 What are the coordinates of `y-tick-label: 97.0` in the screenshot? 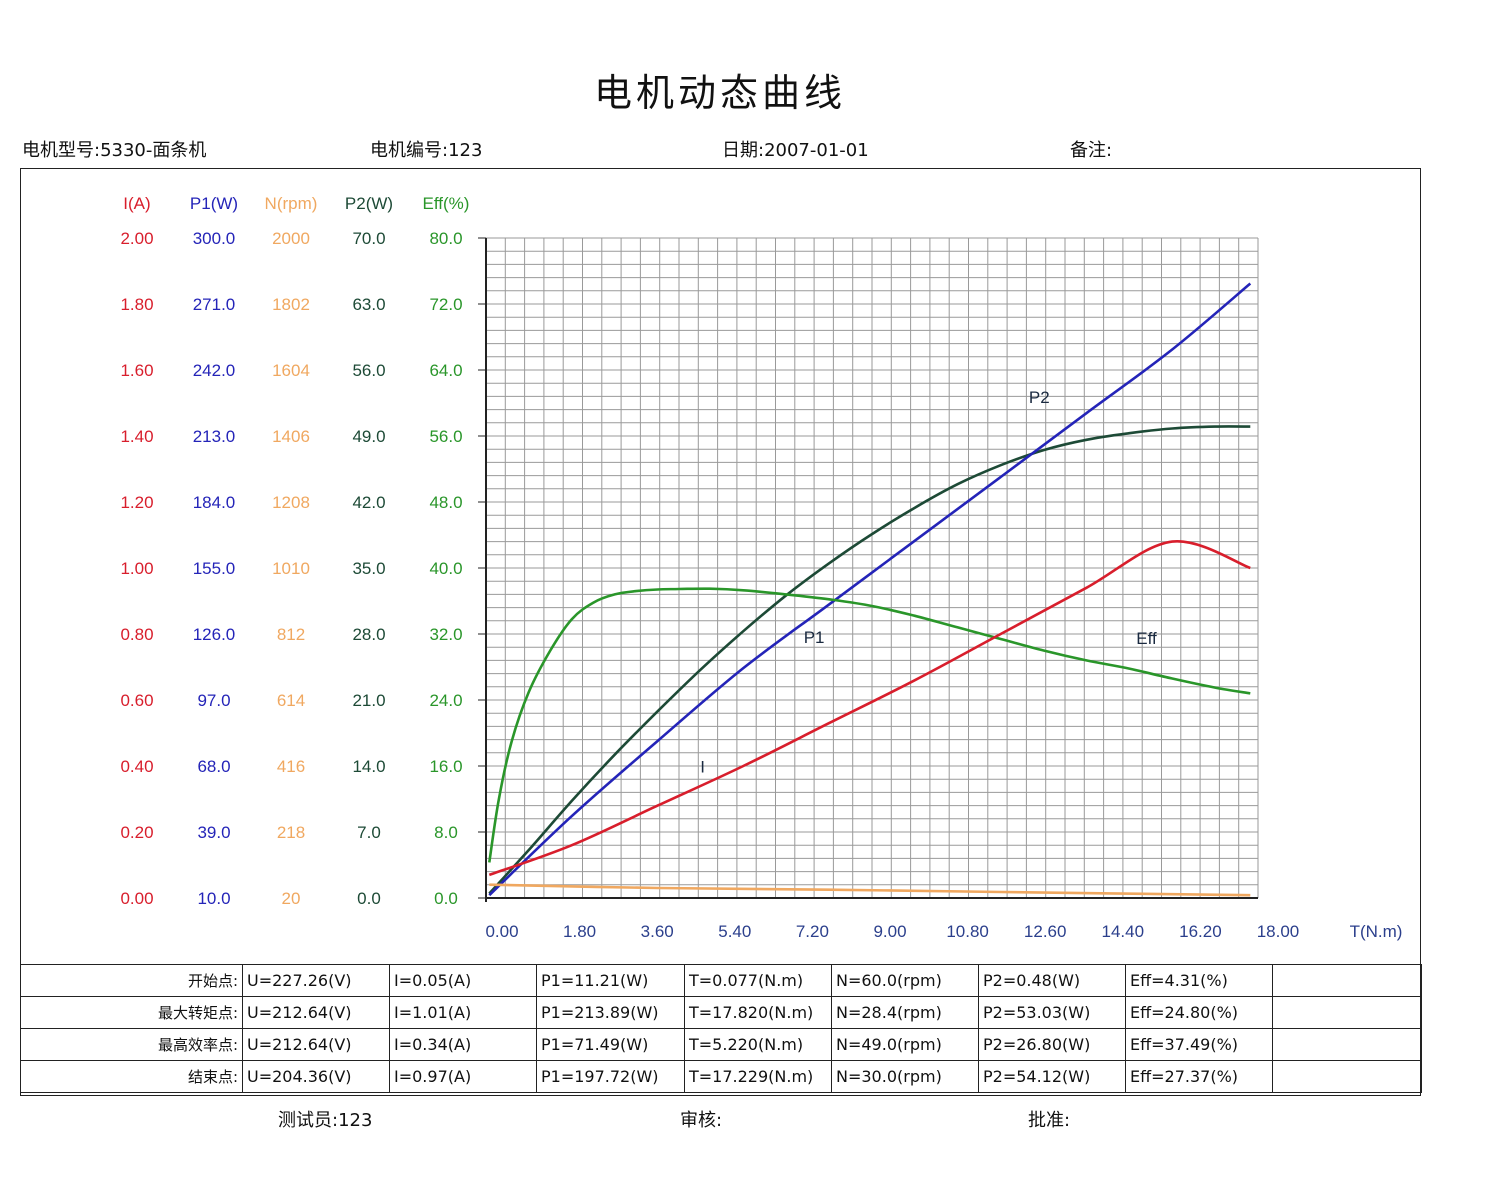 It's located at (213, 700).